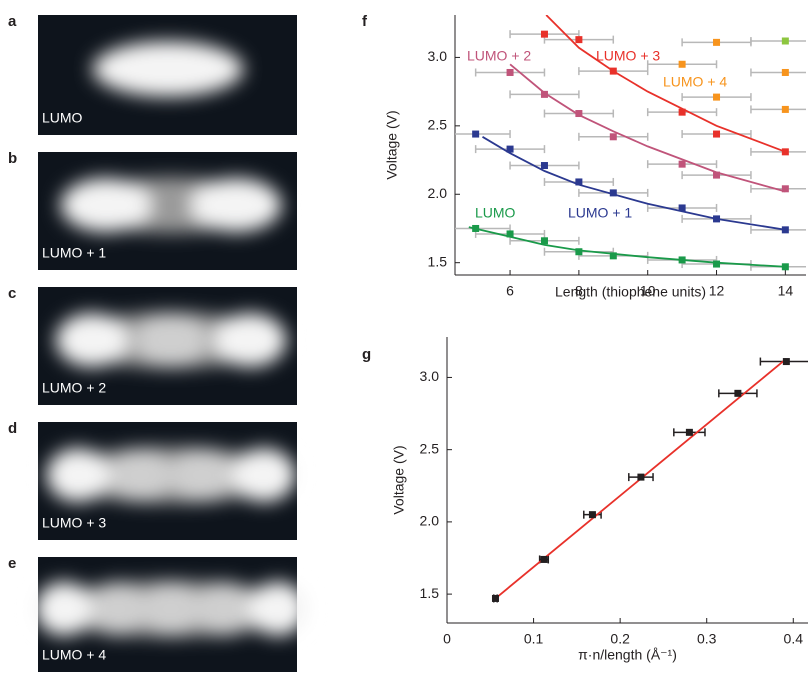  I want to click on plot-area, so click(649, 480).